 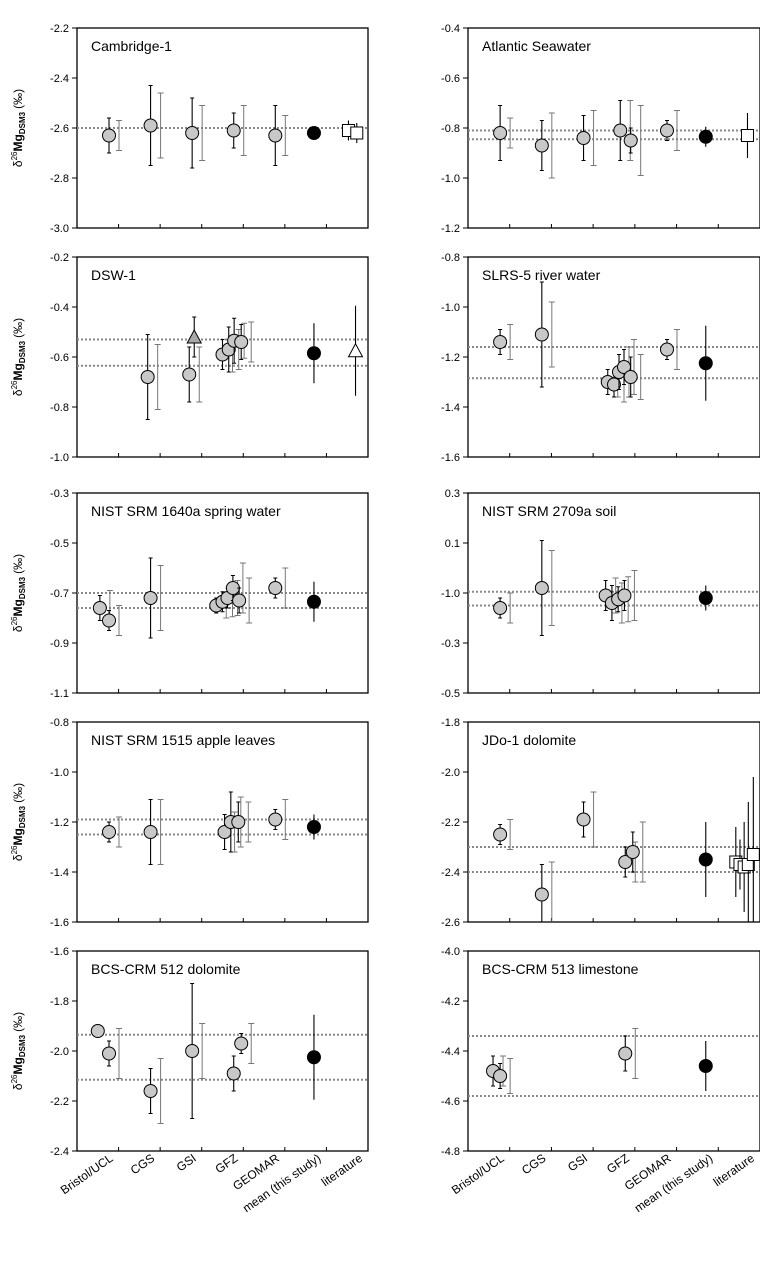 What do you see at coordinates (452, 544) in the screenshot?
I see `y-tick-label: 0.1` at bounding box center [452, 544].